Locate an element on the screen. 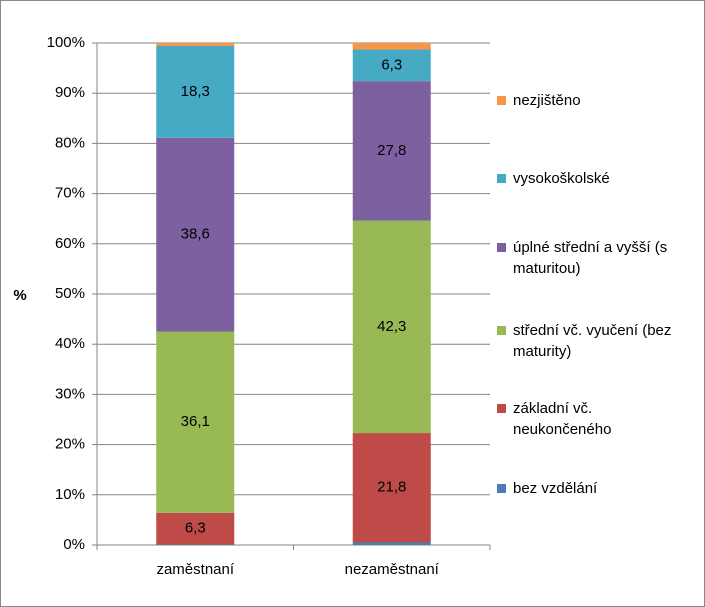 This screenshot has height=607, width=705. x-tick-label: nezaměstnaní is located at coordinates (392, 569).